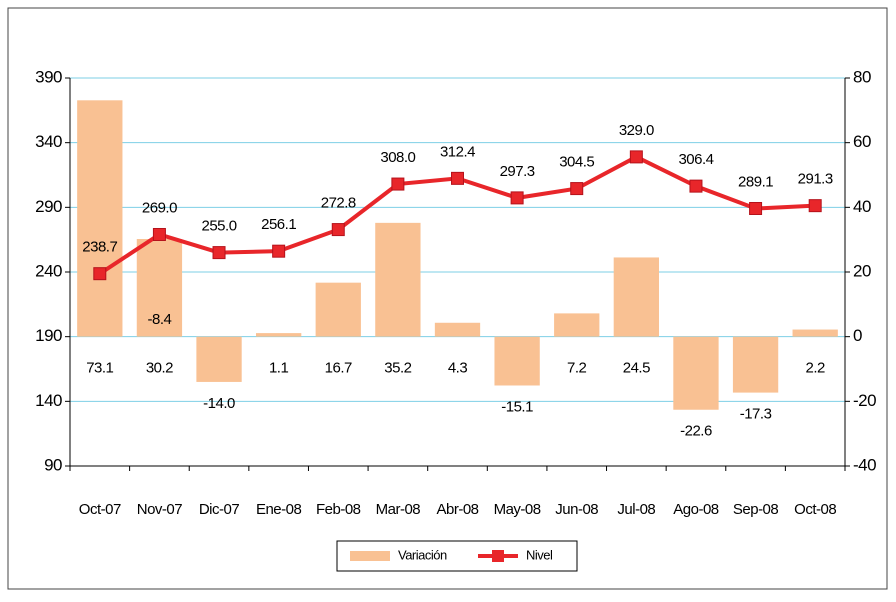 The image size is (896, 602). What do you see at coordinates (517, 406) in the screenshot?
I see `data-label: -15.1` at bounding box center [517, 406].